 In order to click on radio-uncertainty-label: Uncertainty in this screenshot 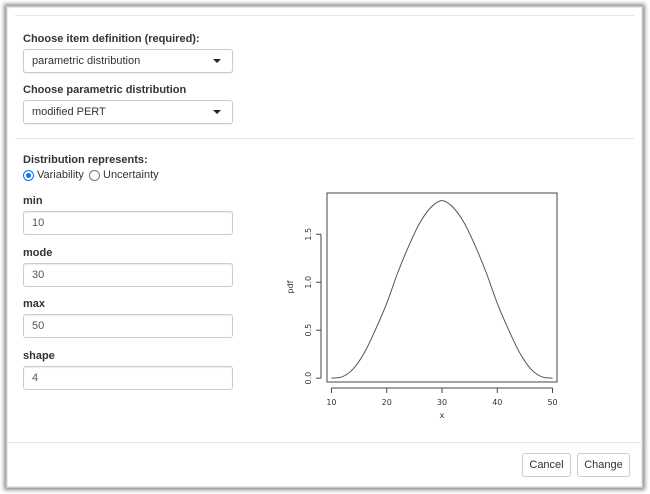, I will do `click(131, 175)`.